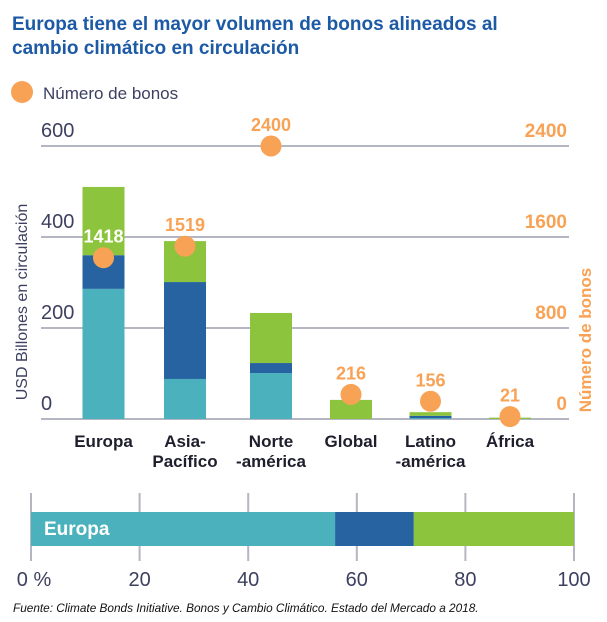 This screenshot has width=607, height=622. What do you see at coordinates (465, 580) in the screenshot?
I see `percent-tick-label: 80` at bounding box center [465, 580].